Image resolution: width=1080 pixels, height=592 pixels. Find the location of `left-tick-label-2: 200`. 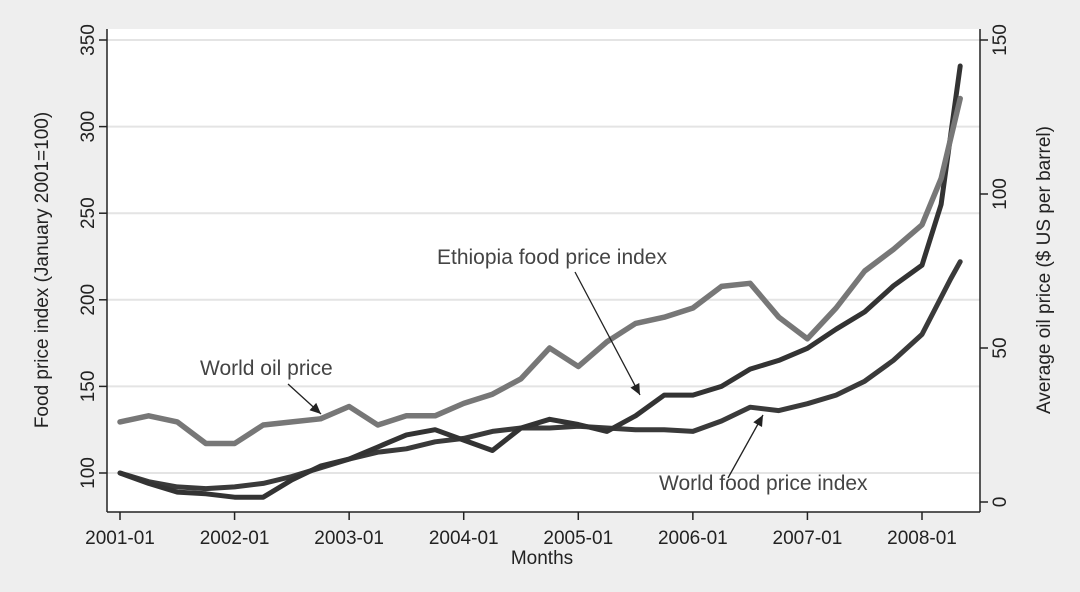

left-tick-label-2: 200 is located at coordinates (88, 300).